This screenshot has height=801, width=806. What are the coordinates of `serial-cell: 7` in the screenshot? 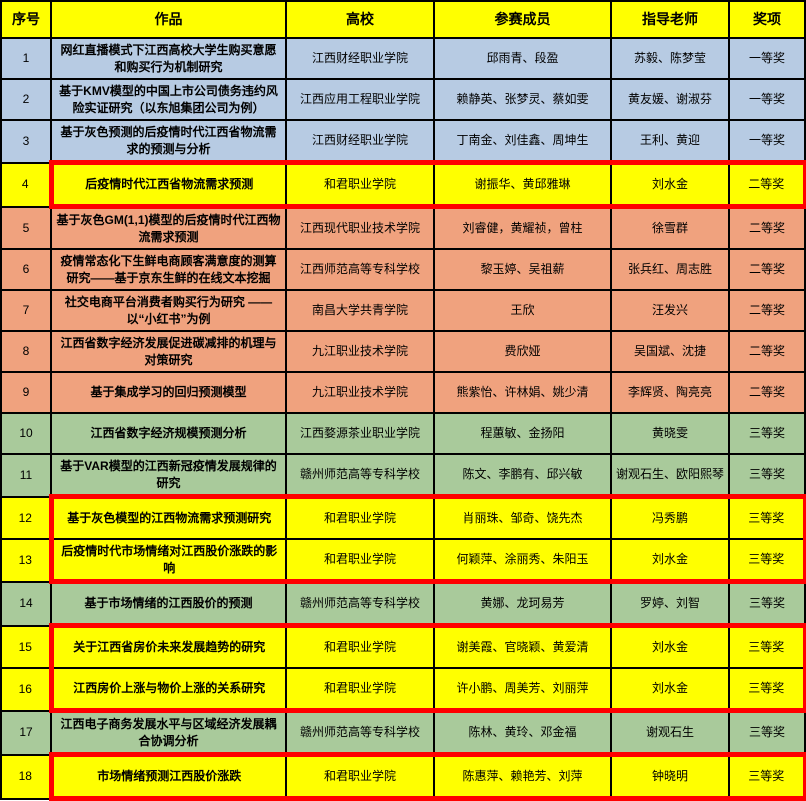 It's located at (26, 310).